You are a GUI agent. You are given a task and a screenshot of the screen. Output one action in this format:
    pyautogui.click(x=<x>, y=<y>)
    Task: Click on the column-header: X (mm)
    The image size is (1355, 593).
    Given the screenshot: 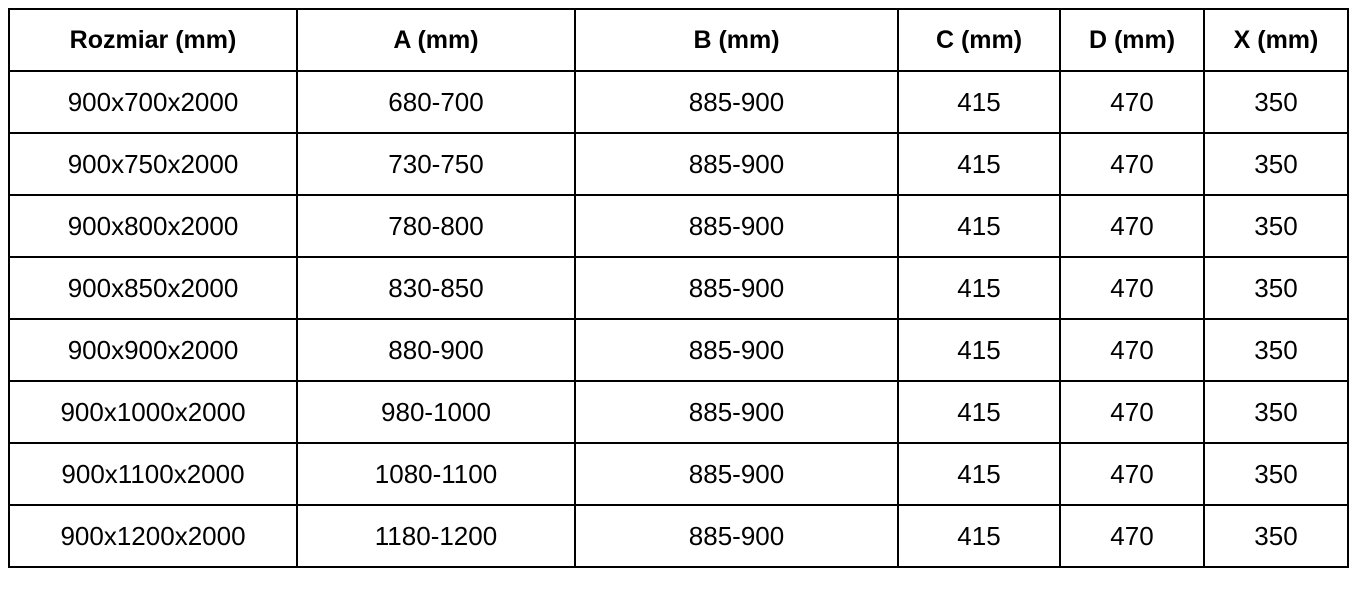 What is the action you would take?
    pyautogui.click(x=1276, y=40)
    